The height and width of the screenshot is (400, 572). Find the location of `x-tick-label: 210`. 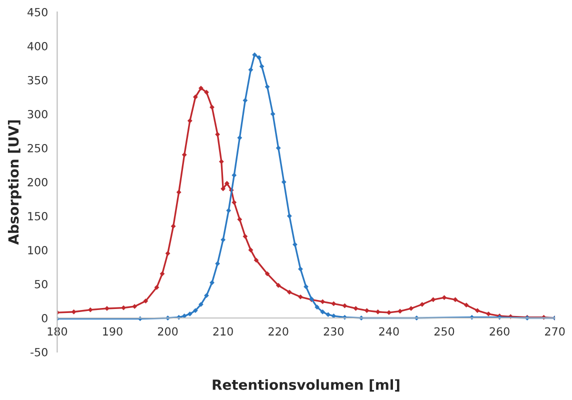

x-tick-label: 210 is located at coordinates (223, 331).